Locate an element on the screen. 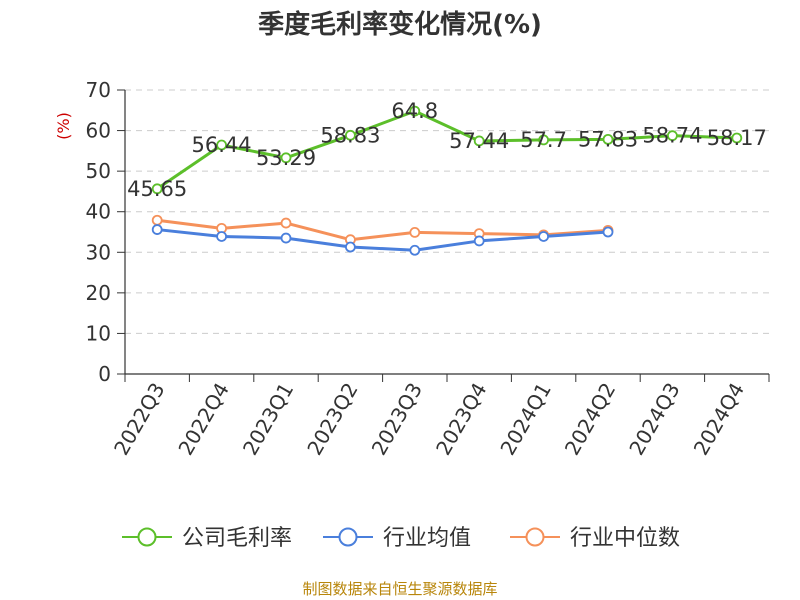 Image resolution: width=800 pixels, height=600 pixels. y-tick-label: 20 is located at coordinates (98, 293).